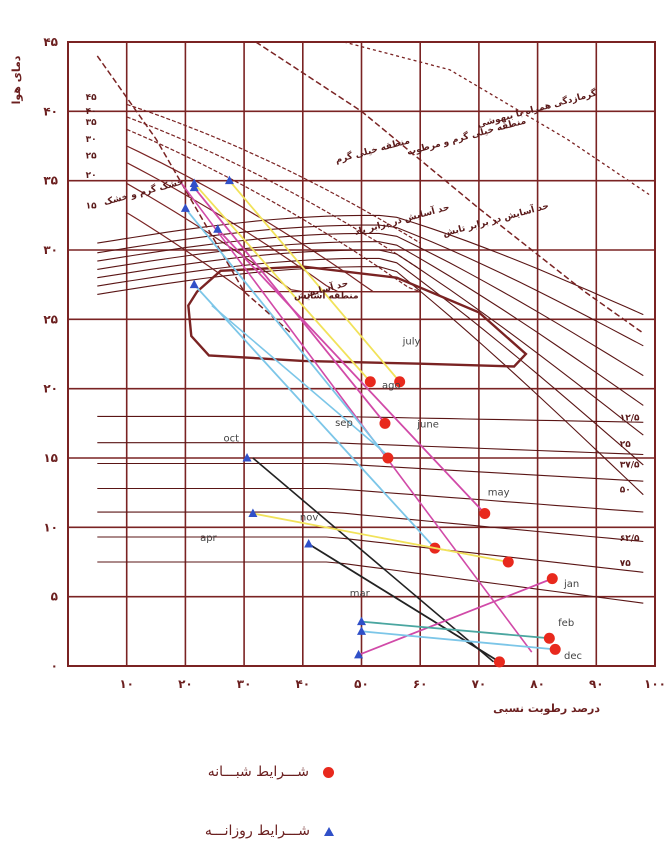 This screenshot has width=664, height=853. I want to click on day-point-dec, so click(361, 630).